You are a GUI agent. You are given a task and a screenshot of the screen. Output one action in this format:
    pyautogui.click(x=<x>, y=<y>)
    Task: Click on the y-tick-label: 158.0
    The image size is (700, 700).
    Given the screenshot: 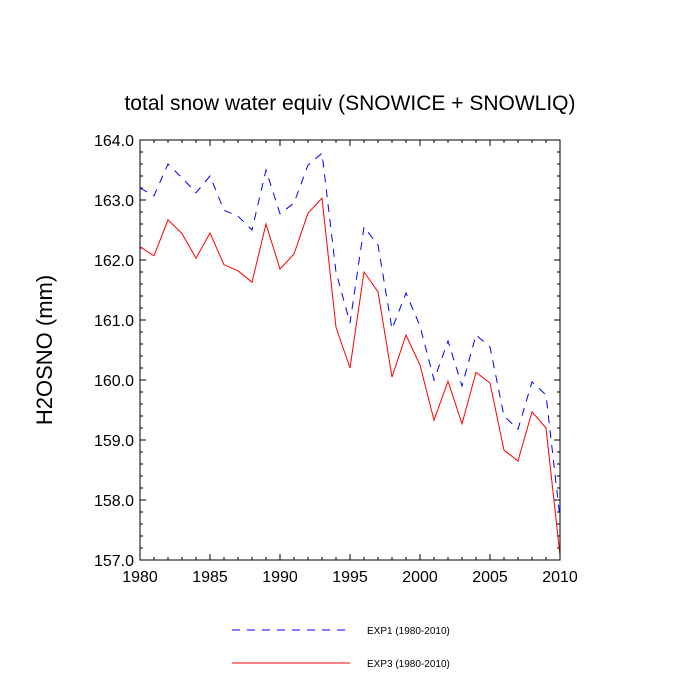 What is the action you would take?
    pyautogui.click(x=114, y=501)
    